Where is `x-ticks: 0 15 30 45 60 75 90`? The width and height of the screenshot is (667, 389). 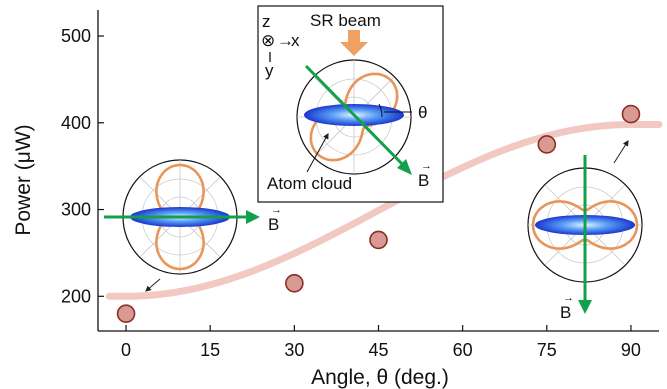
x-ticks: 0 15 30 45 60 75 90 is located at coordinates (381, 342).